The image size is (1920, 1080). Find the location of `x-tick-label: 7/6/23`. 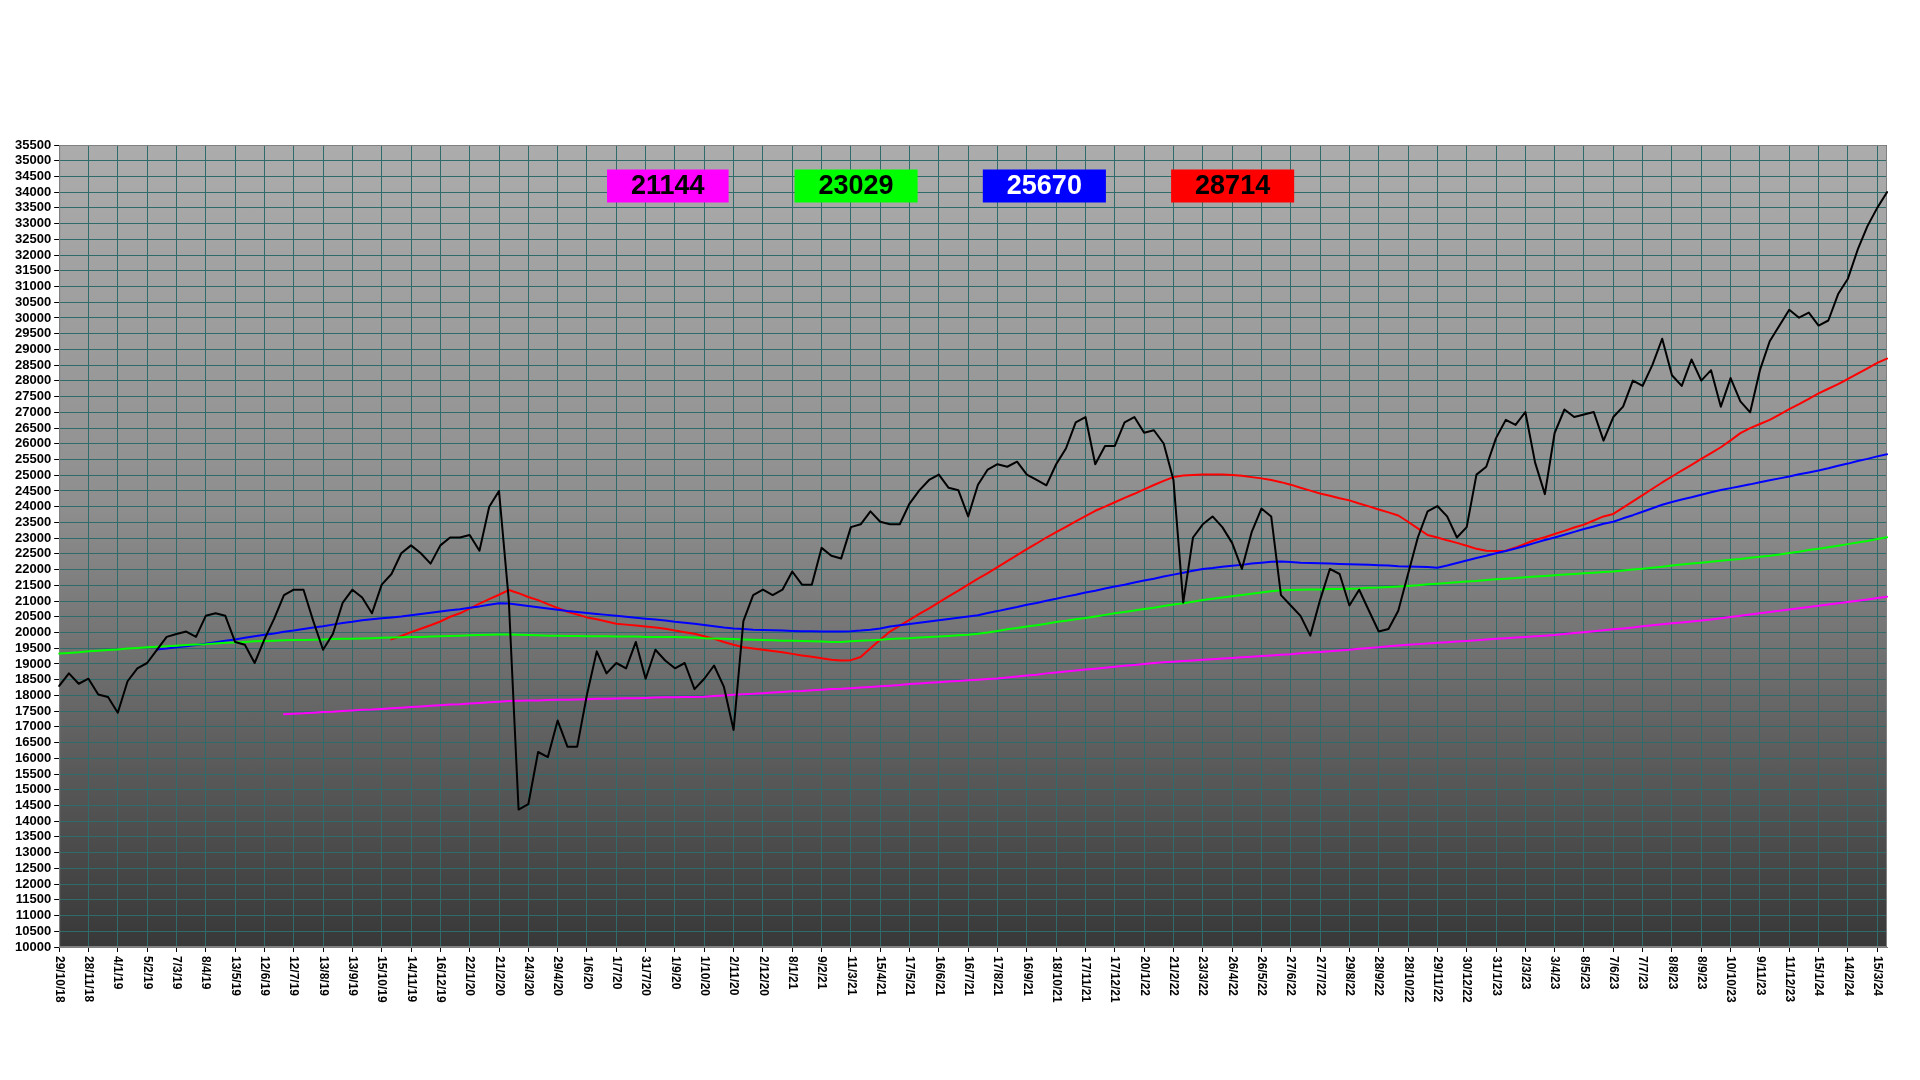

x-tick-label: 7/6/23 is located at coordinates (1614, 973).